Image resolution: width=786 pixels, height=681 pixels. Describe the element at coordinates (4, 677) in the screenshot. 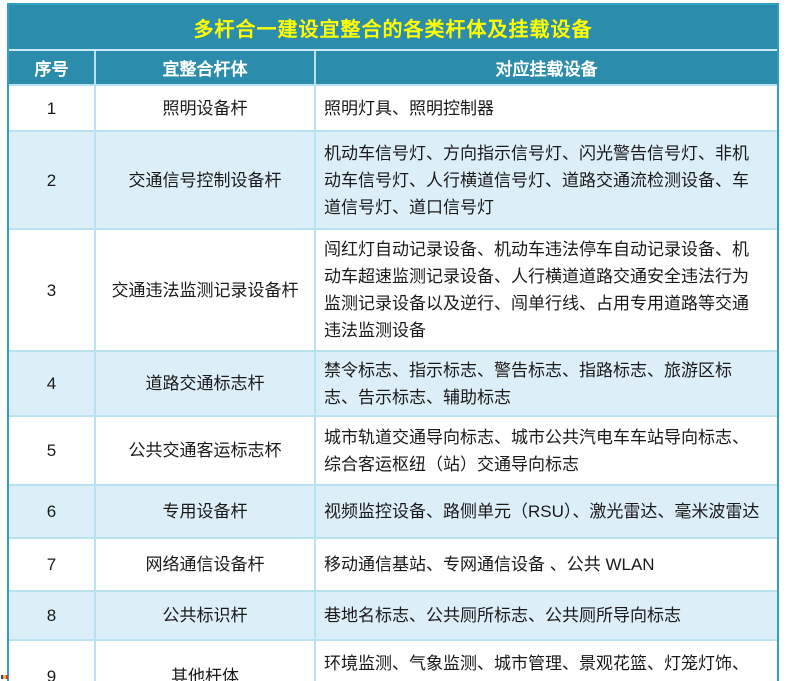

I see `color-dot-artifact` at that location.